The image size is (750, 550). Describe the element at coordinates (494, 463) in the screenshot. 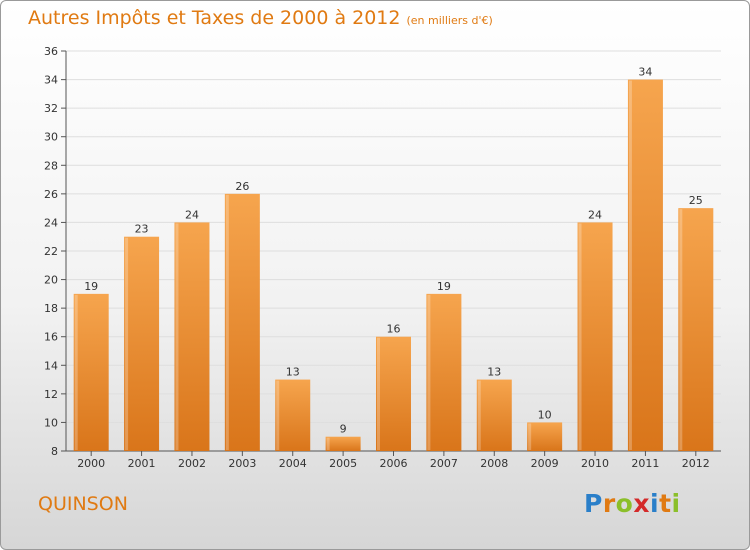

I see `x-tick-label: 2008` at that location.